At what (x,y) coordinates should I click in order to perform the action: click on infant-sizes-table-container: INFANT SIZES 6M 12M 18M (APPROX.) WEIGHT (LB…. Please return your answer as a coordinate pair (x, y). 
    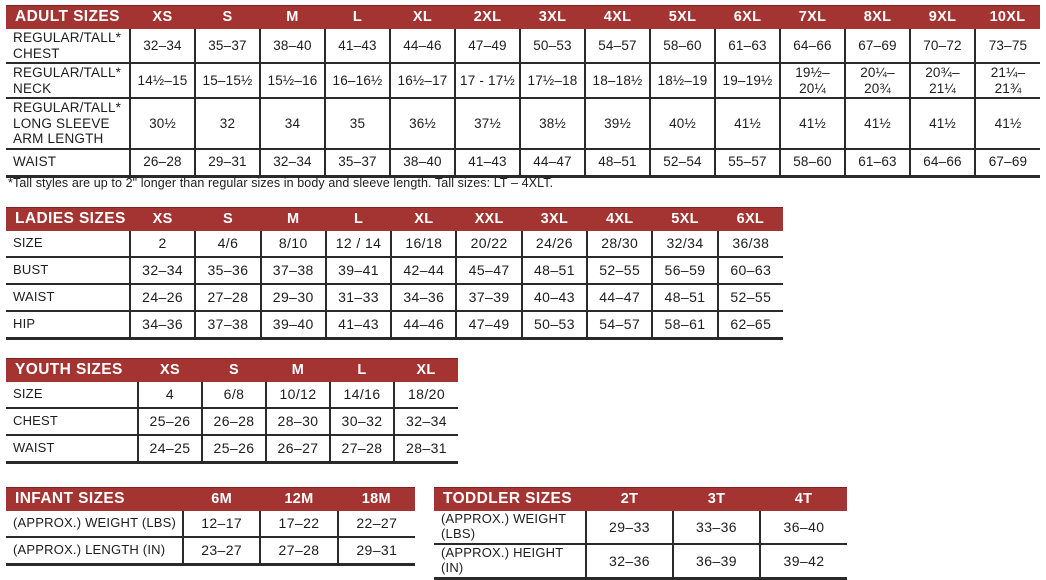
    Looking at the image, I should click on (210, 526).